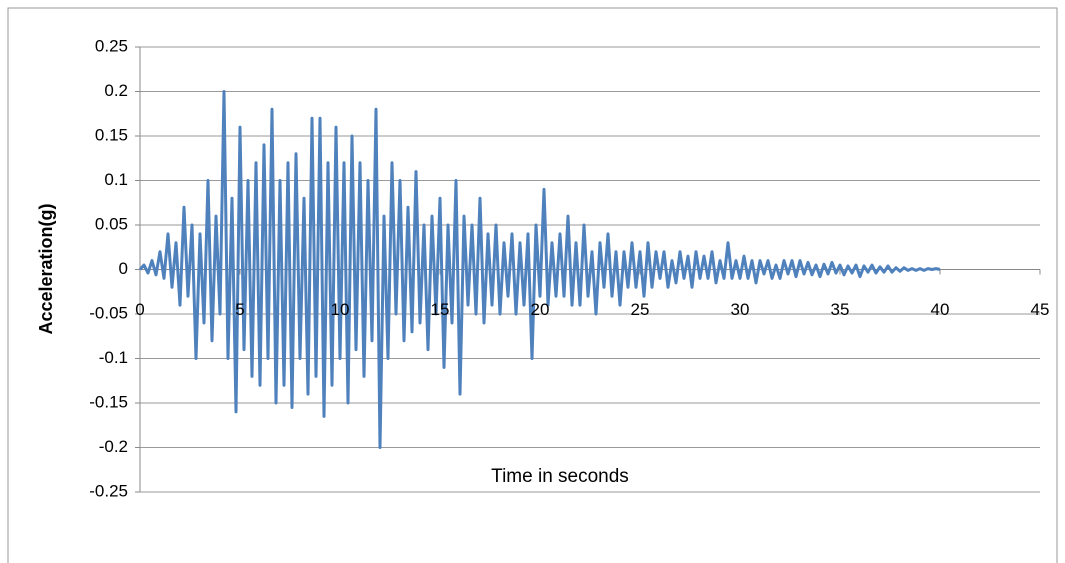 The image size is (1065, 563). What do you see at coordinates (139, 309) in the screenshot?
I see `x-tick-label: 0` at bounding box center [139, 309].